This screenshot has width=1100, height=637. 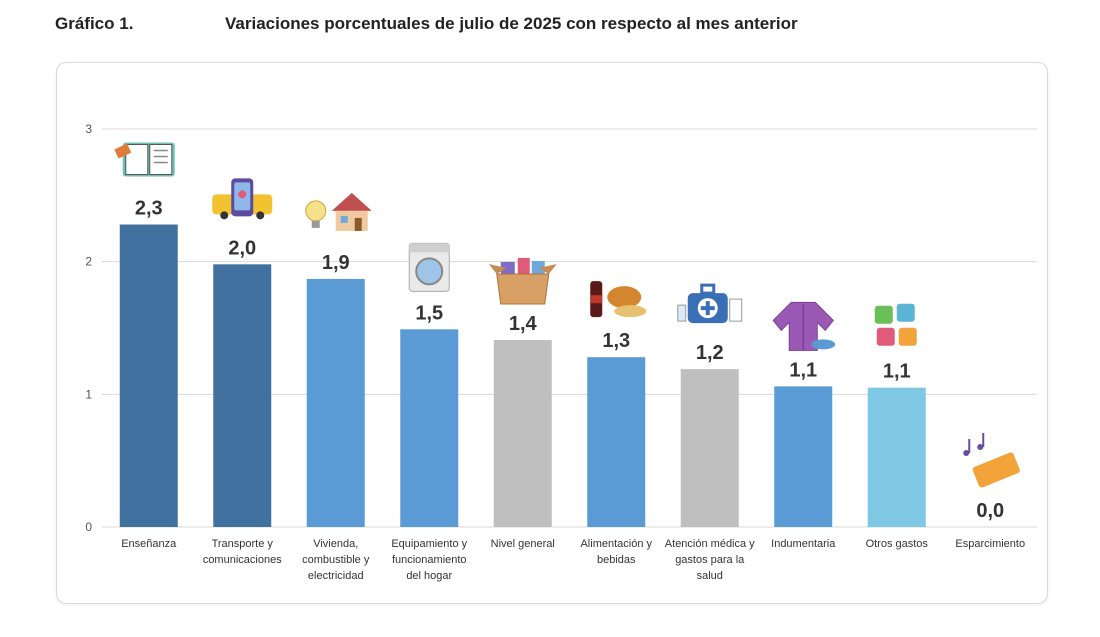 What do you see at coordinates (710, 303) in the screenshot?
I see `medical-kit-icon` at bounding box center [710, 303].